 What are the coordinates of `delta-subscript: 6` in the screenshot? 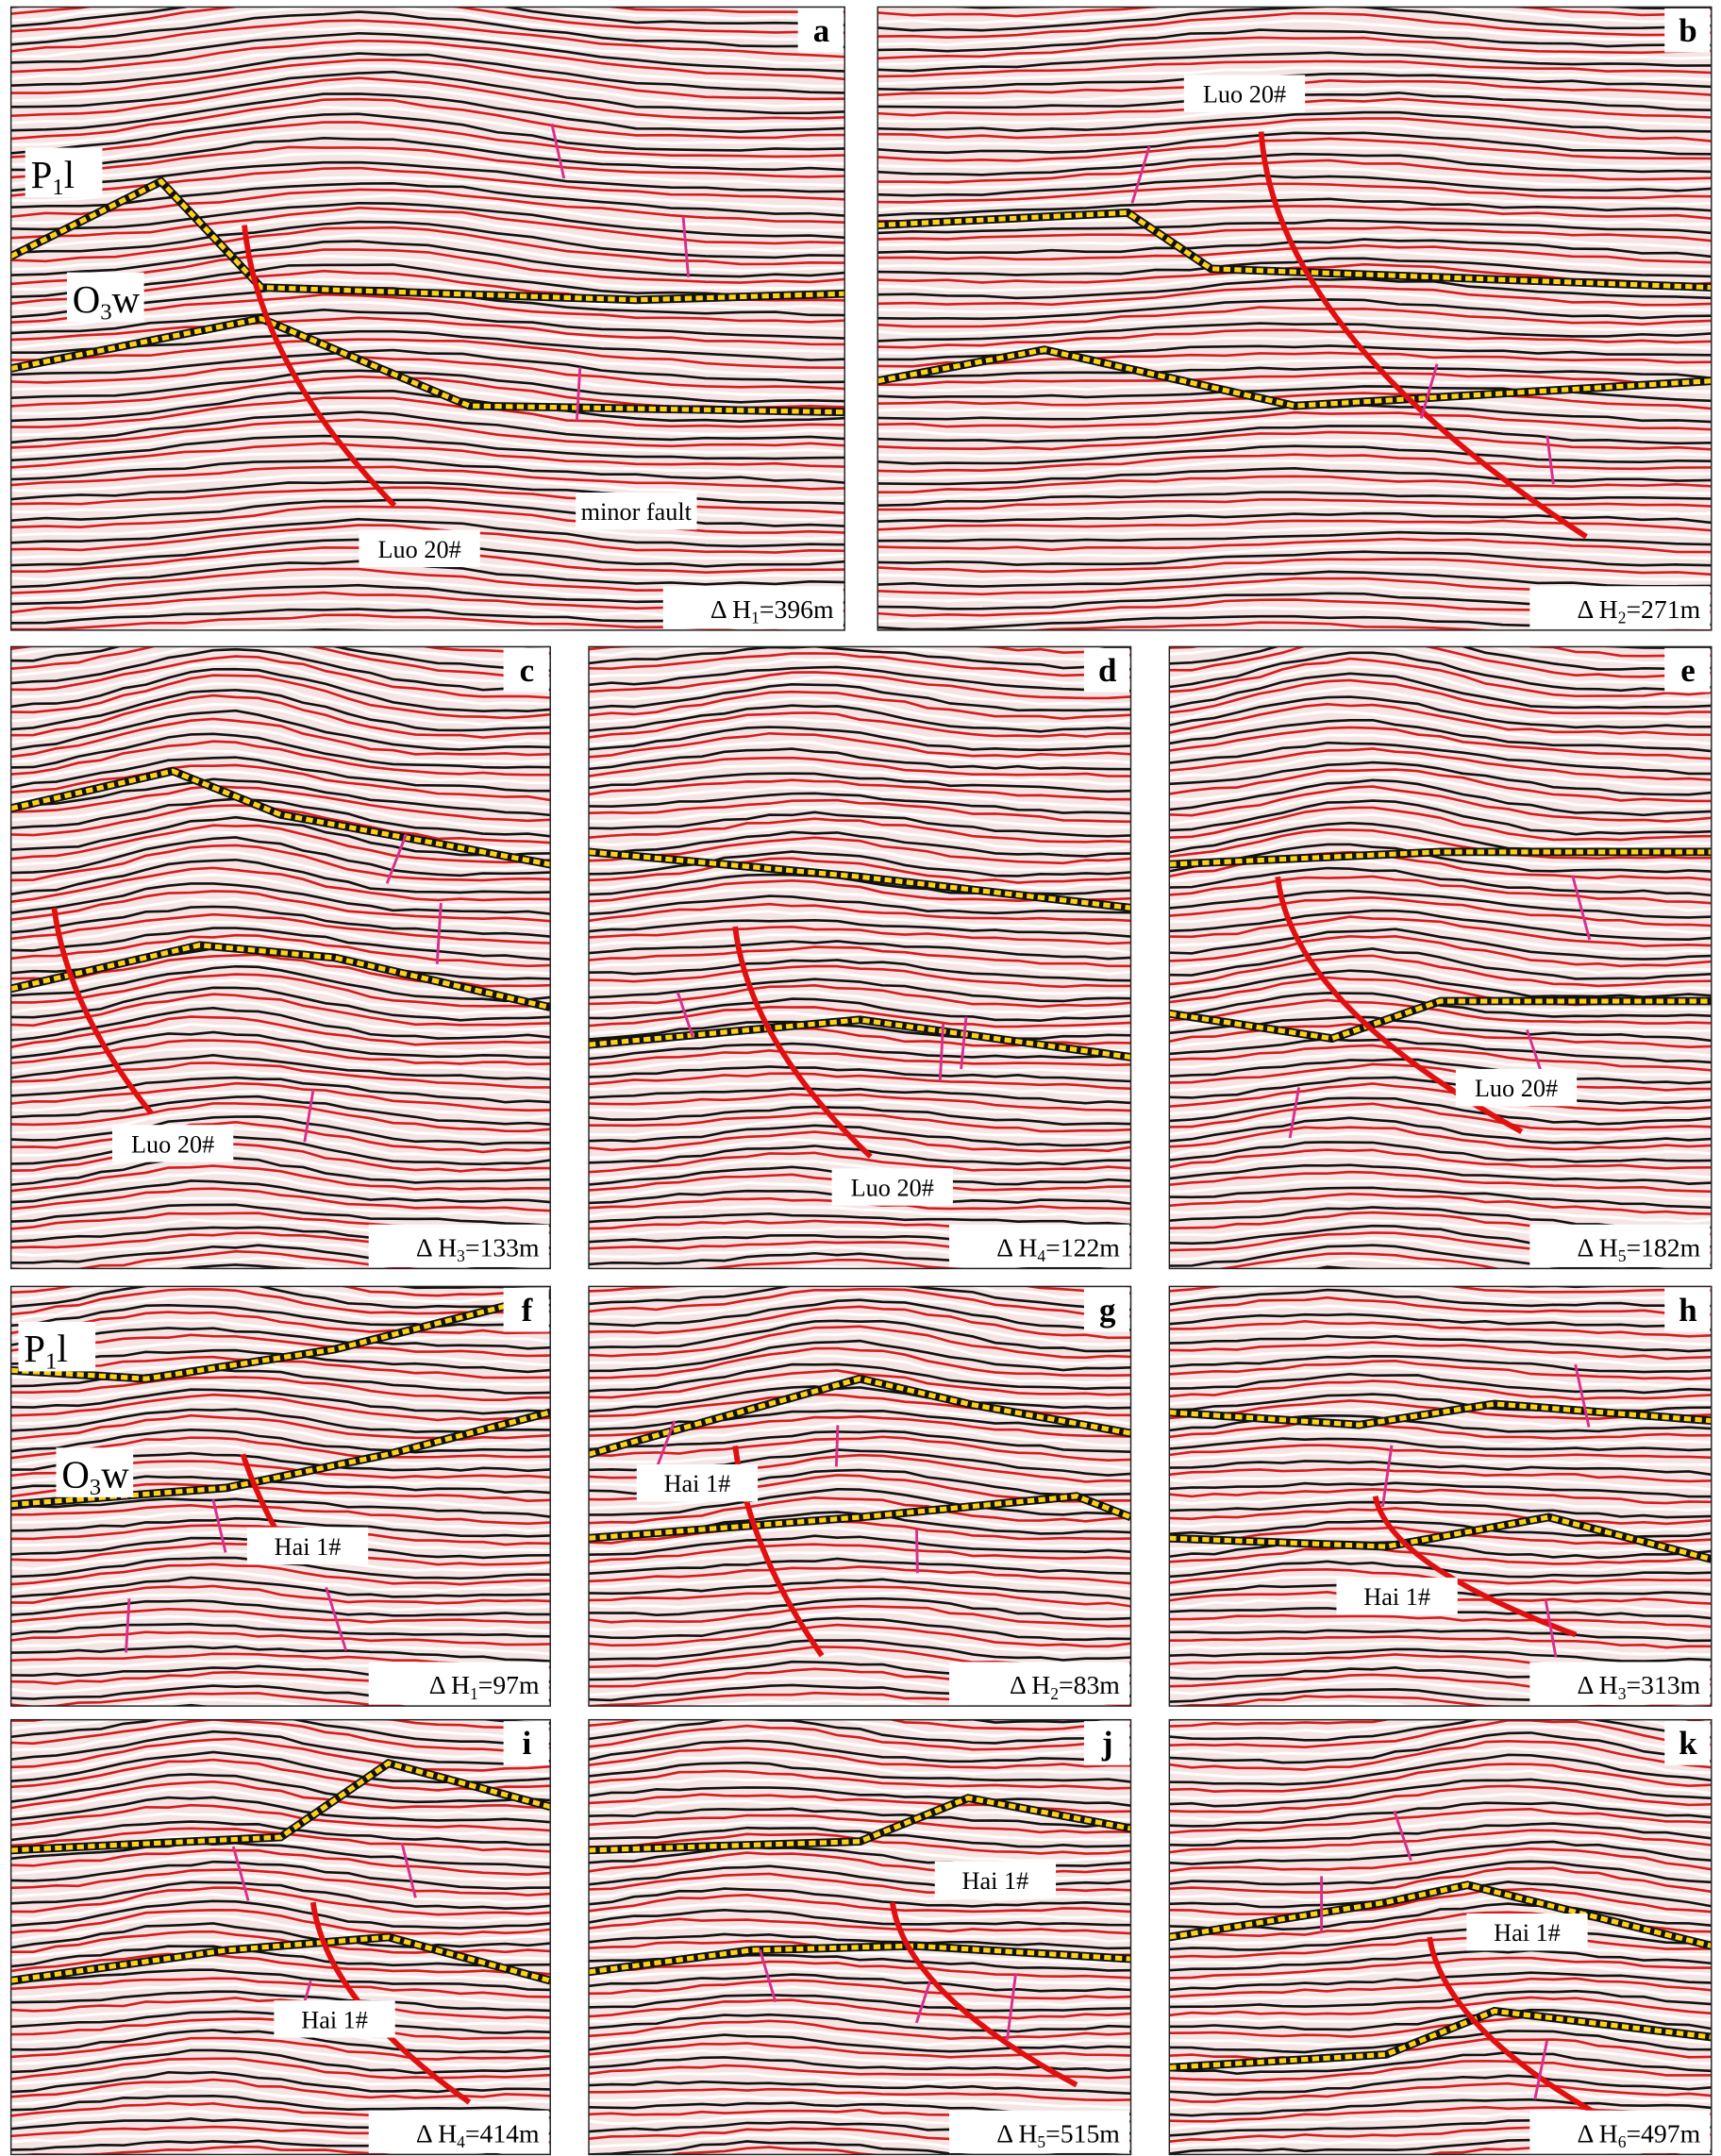 It's located at (1623, 2141).